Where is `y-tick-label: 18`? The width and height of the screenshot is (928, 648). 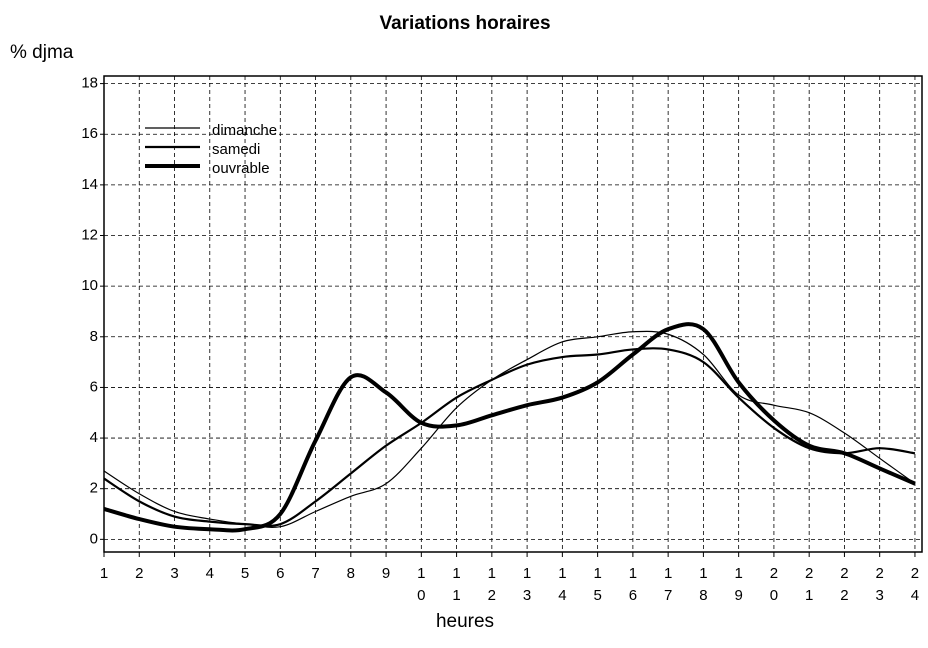 y-tick-label: 18 is located at coordinates (89, 83).